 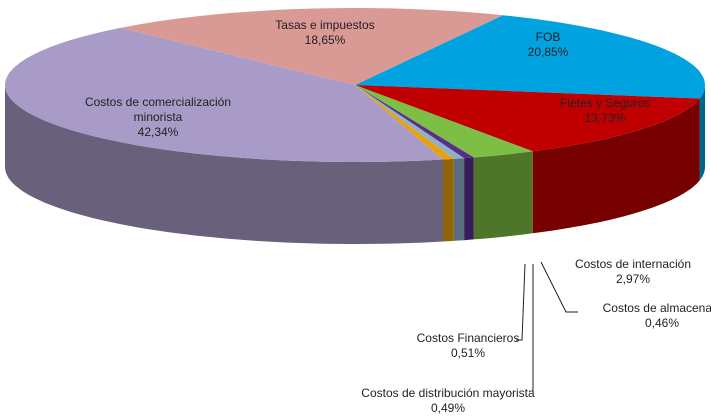 I want to click on label-name: Fletes y Seguros, so click(x=605, y=103).